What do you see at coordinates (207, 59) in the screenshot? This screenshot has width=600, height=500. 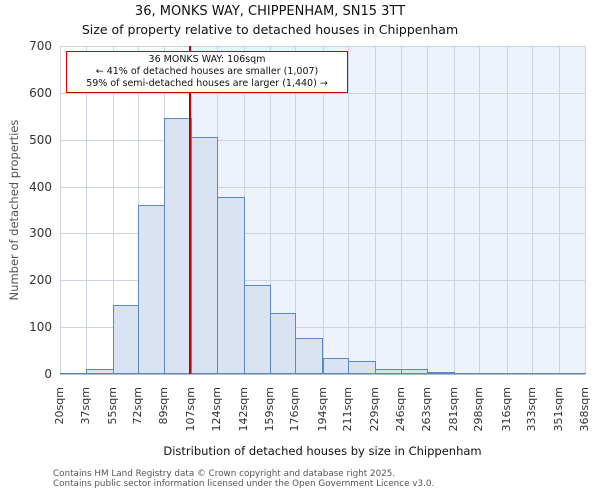 I see `annotation-line-1: 36 MONKS WAY: 106sqm` at bounding box center [207, 59].